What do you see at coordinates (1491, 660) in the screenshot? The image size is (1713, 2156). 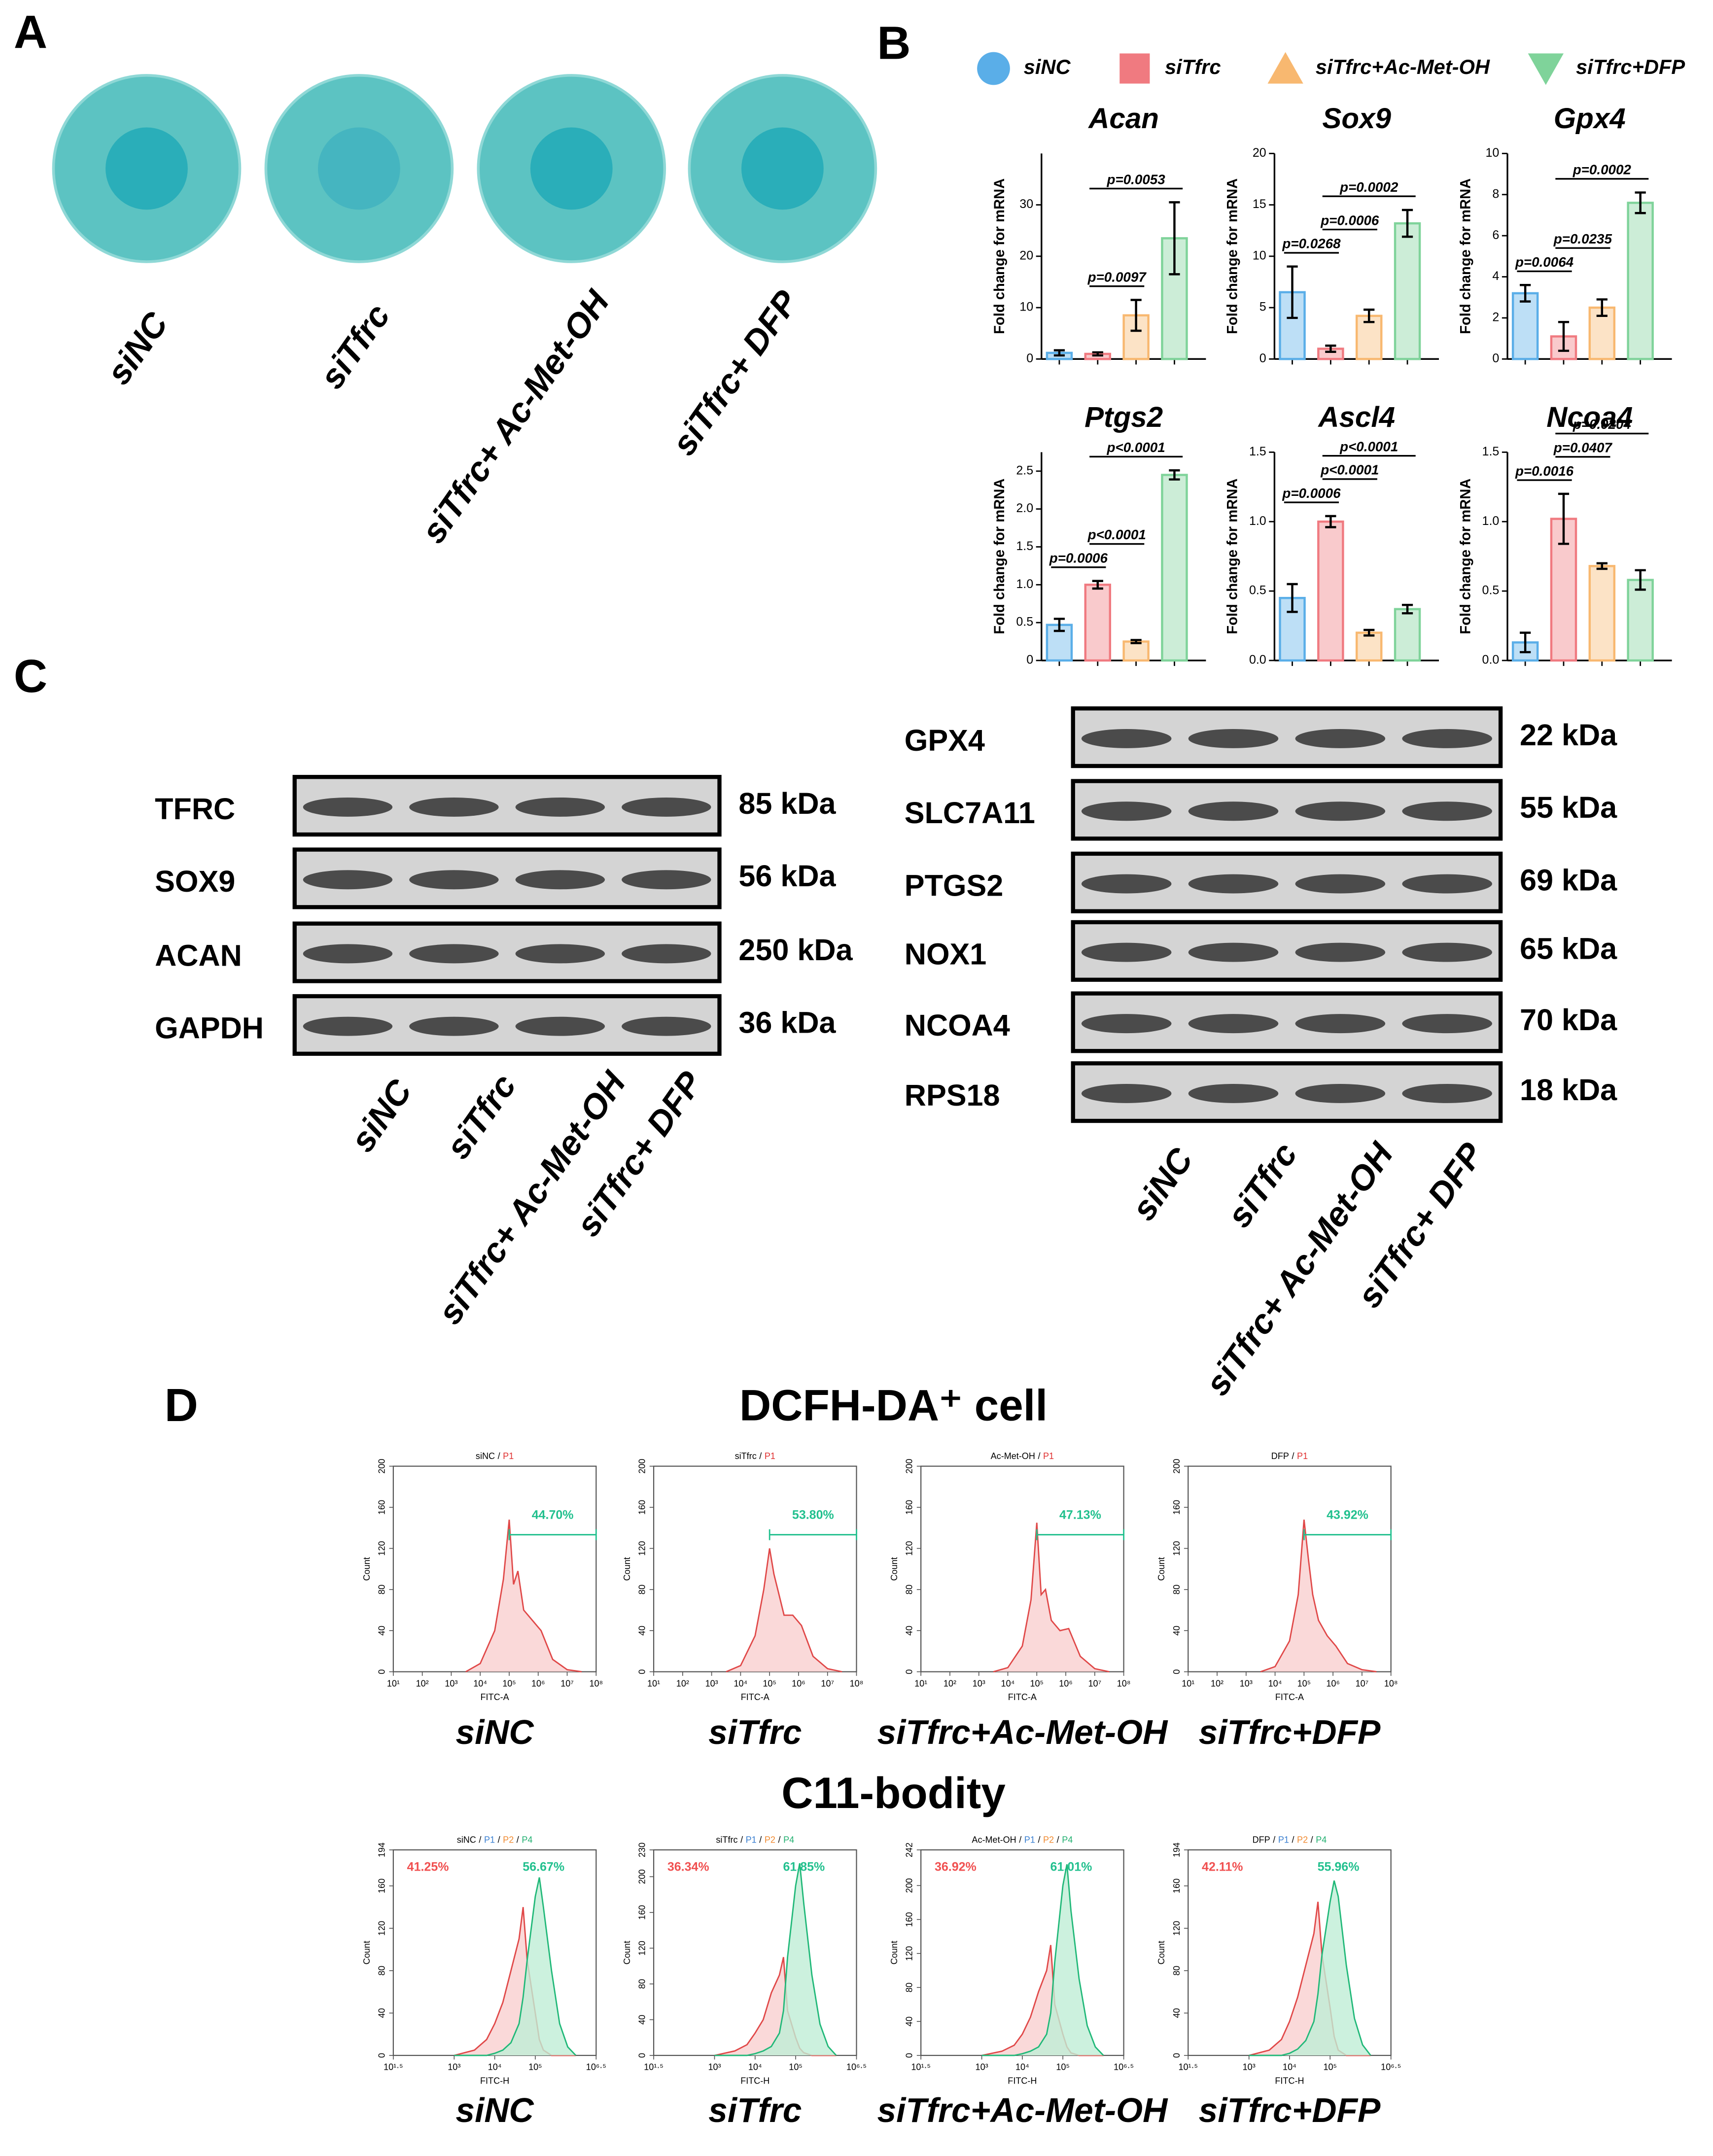 I see `y-tick-label: 0.0` at bounding box center [1491, 660].